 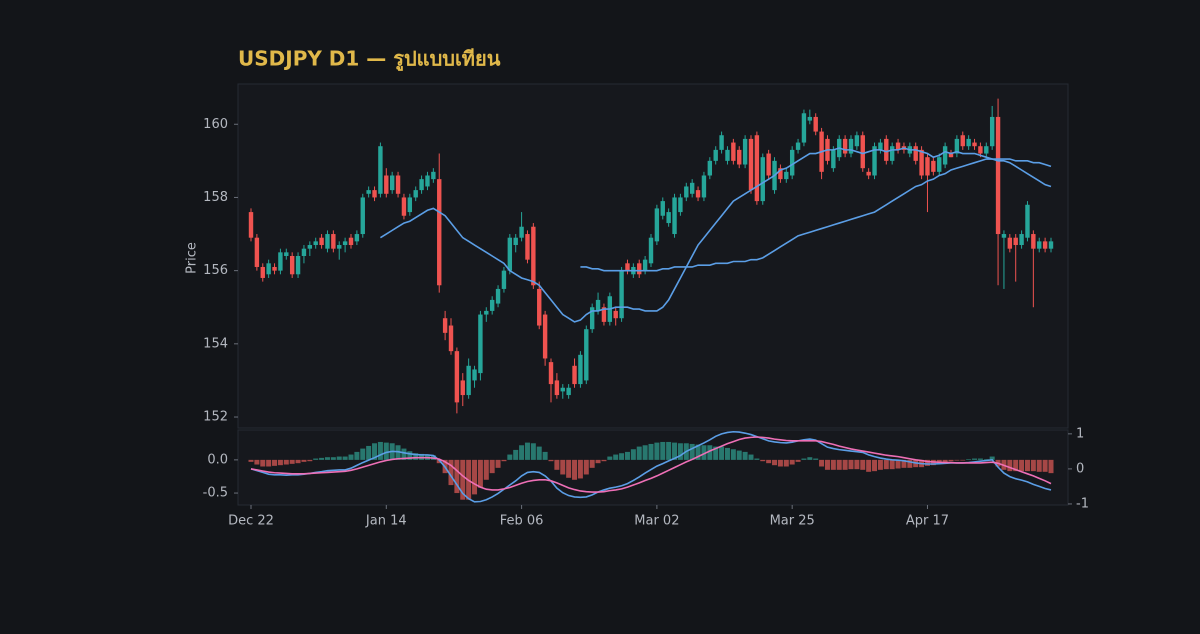 I want to click on indicator-line, so click(x=651, y=466).